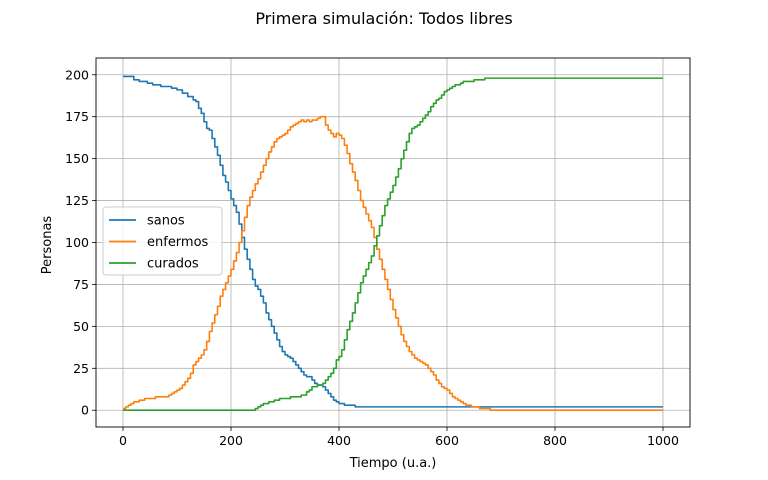 The height and width of the screenshot is (480, 768). Describe the element at coordinates (77, 74) in the screenshot. I see `y-tick-label: 200` at that location.